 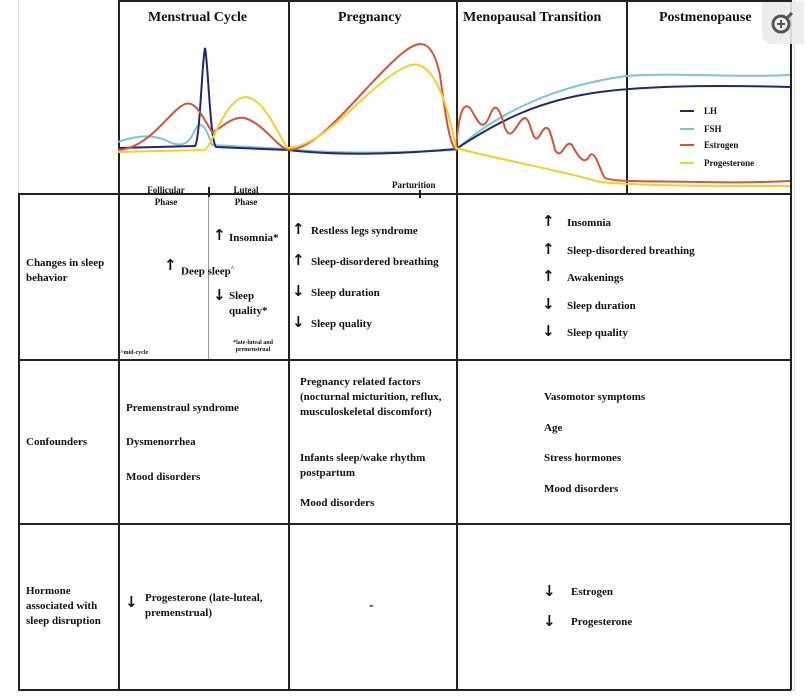 What do you see at coordinates (166, 196) in the screenshot?
I see `follicular-phase-label: Follicular Phase` at bounding box center [166, 196].